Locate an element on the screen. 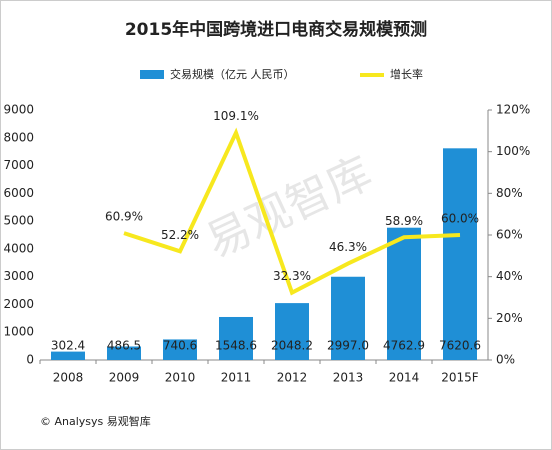 This screenshot has width=552, height=450. y-tick-label: 7000 is located at coordinates (18, 165).